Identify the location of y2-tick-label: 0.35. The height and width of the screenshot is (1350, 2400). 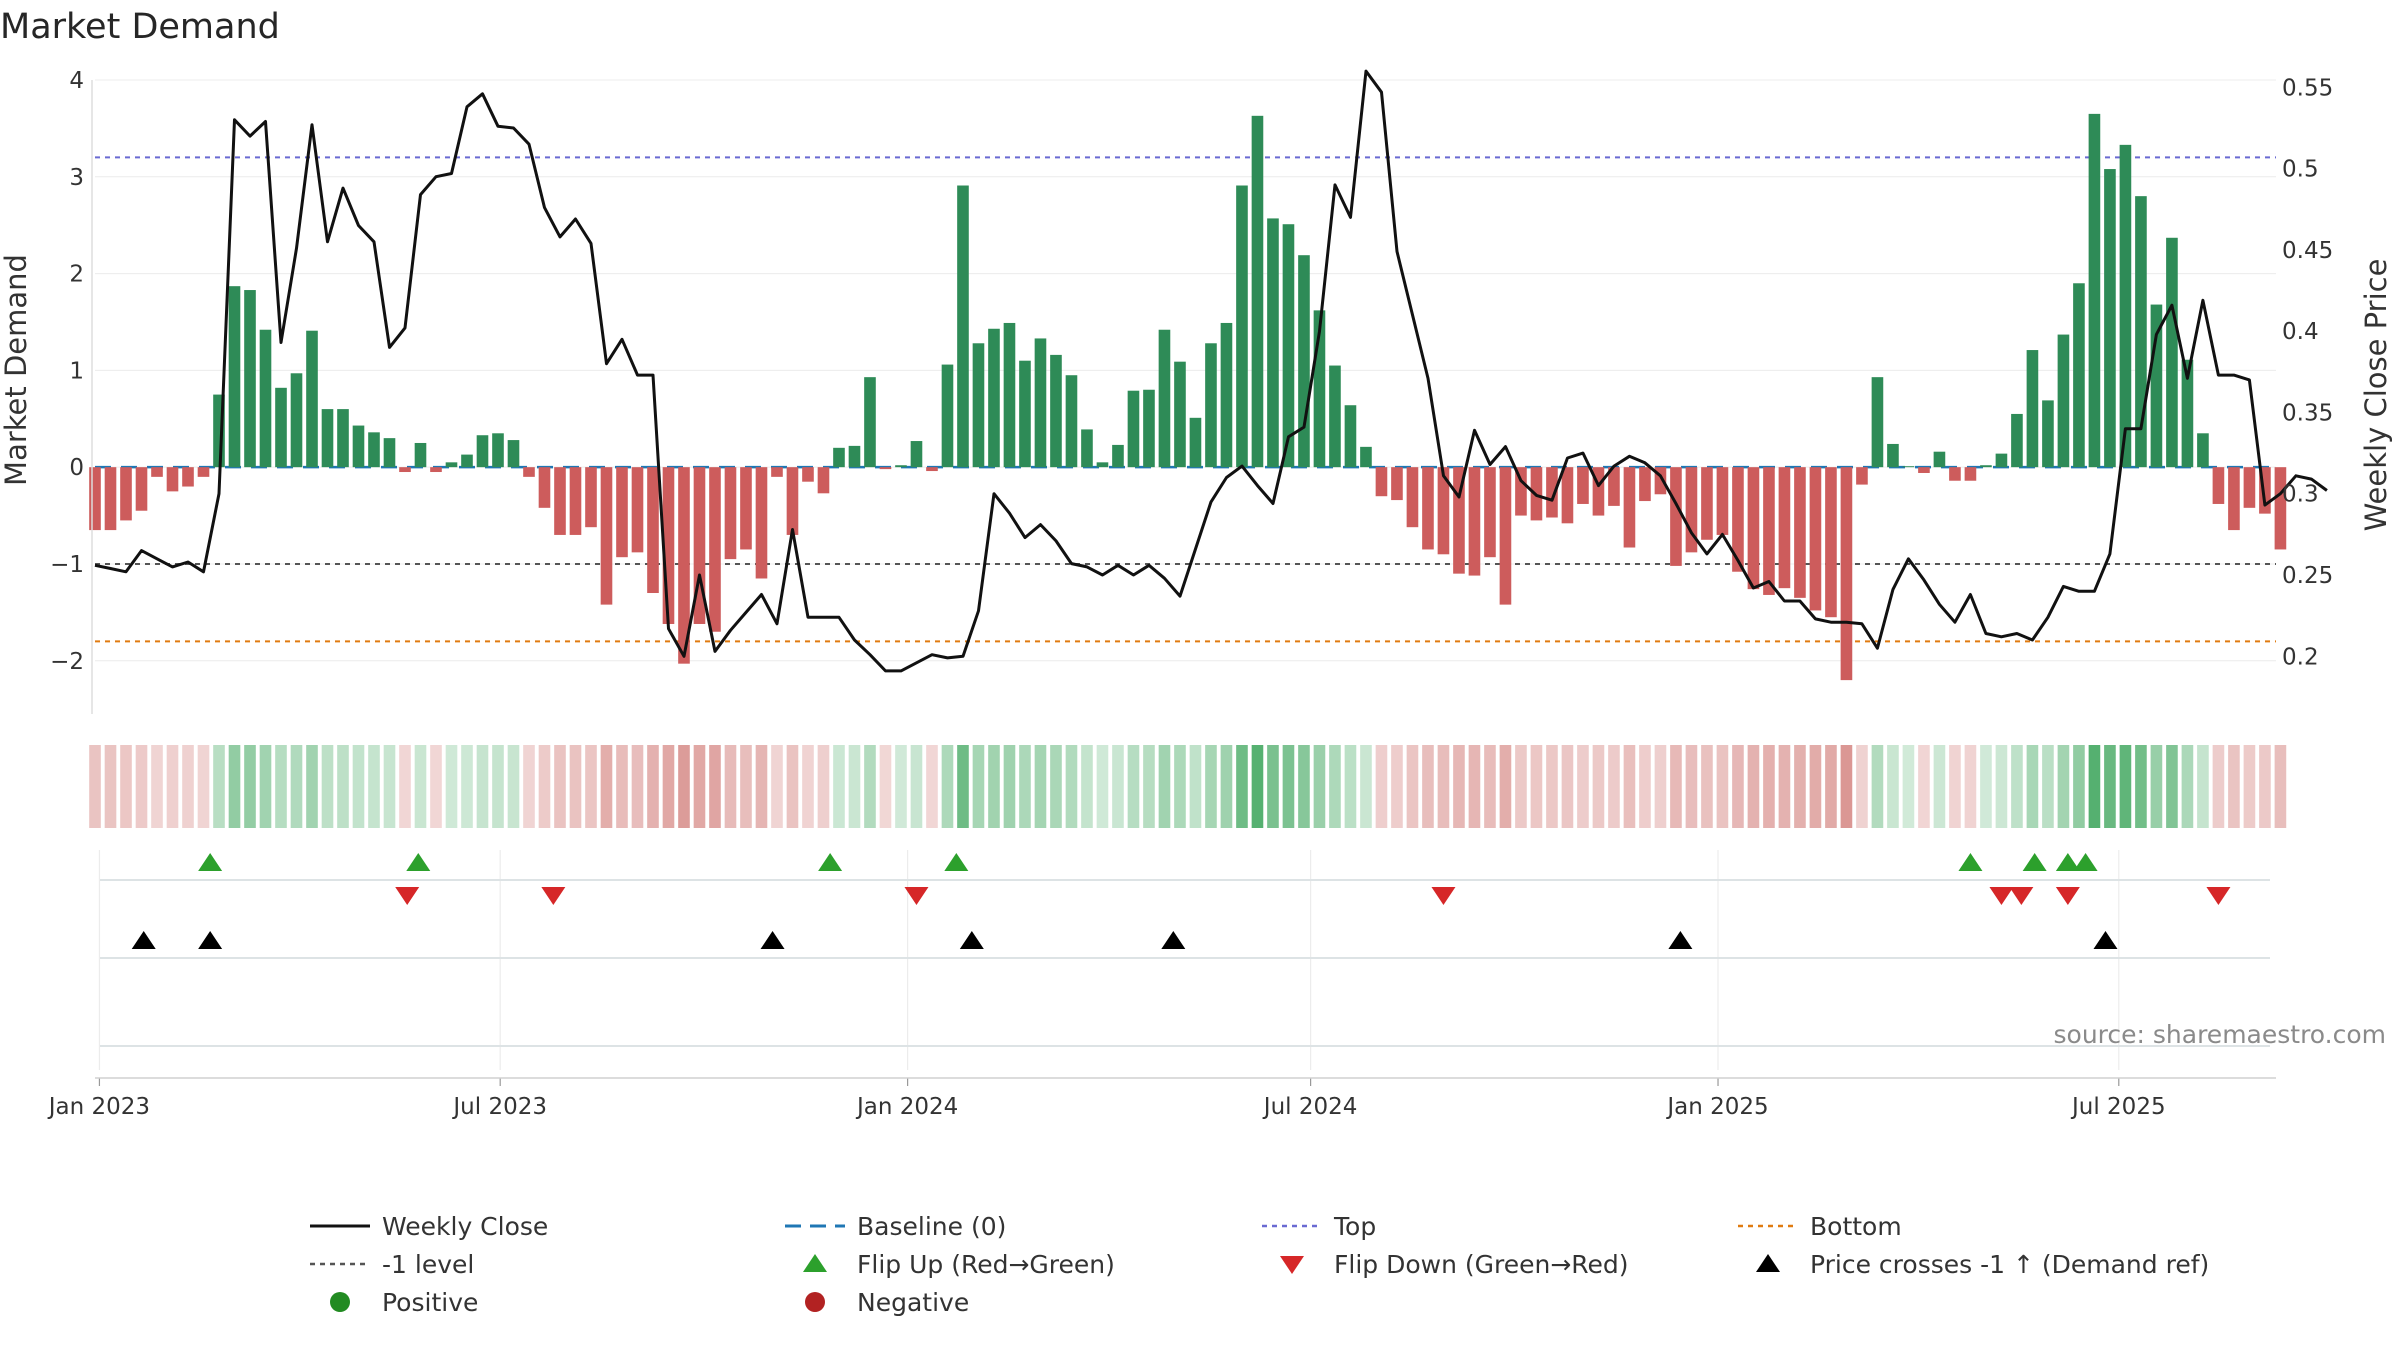
(2307, 413).